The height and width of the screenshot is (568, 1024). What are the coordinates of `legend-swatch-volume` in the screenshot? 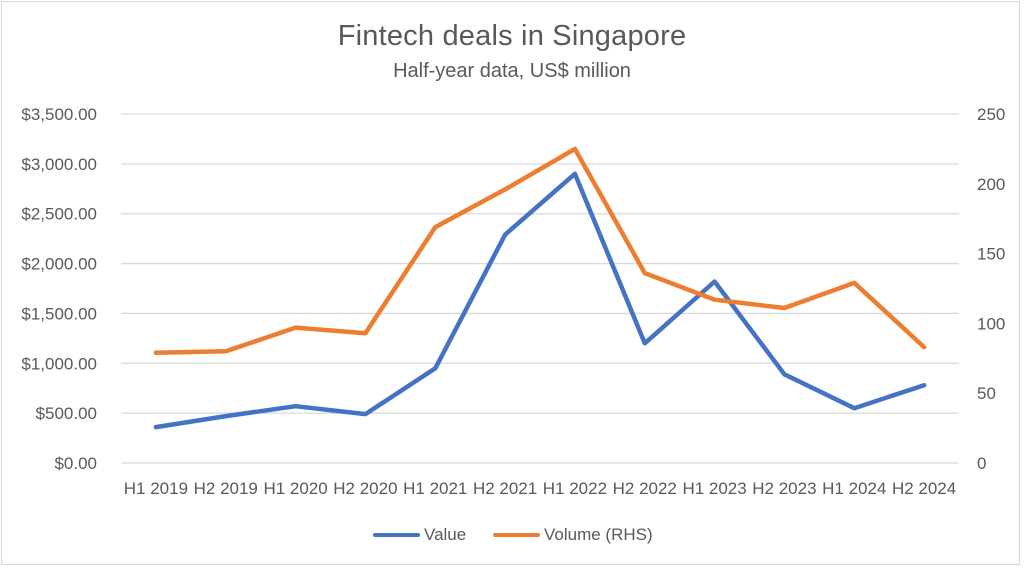 It's located at (516, 535).